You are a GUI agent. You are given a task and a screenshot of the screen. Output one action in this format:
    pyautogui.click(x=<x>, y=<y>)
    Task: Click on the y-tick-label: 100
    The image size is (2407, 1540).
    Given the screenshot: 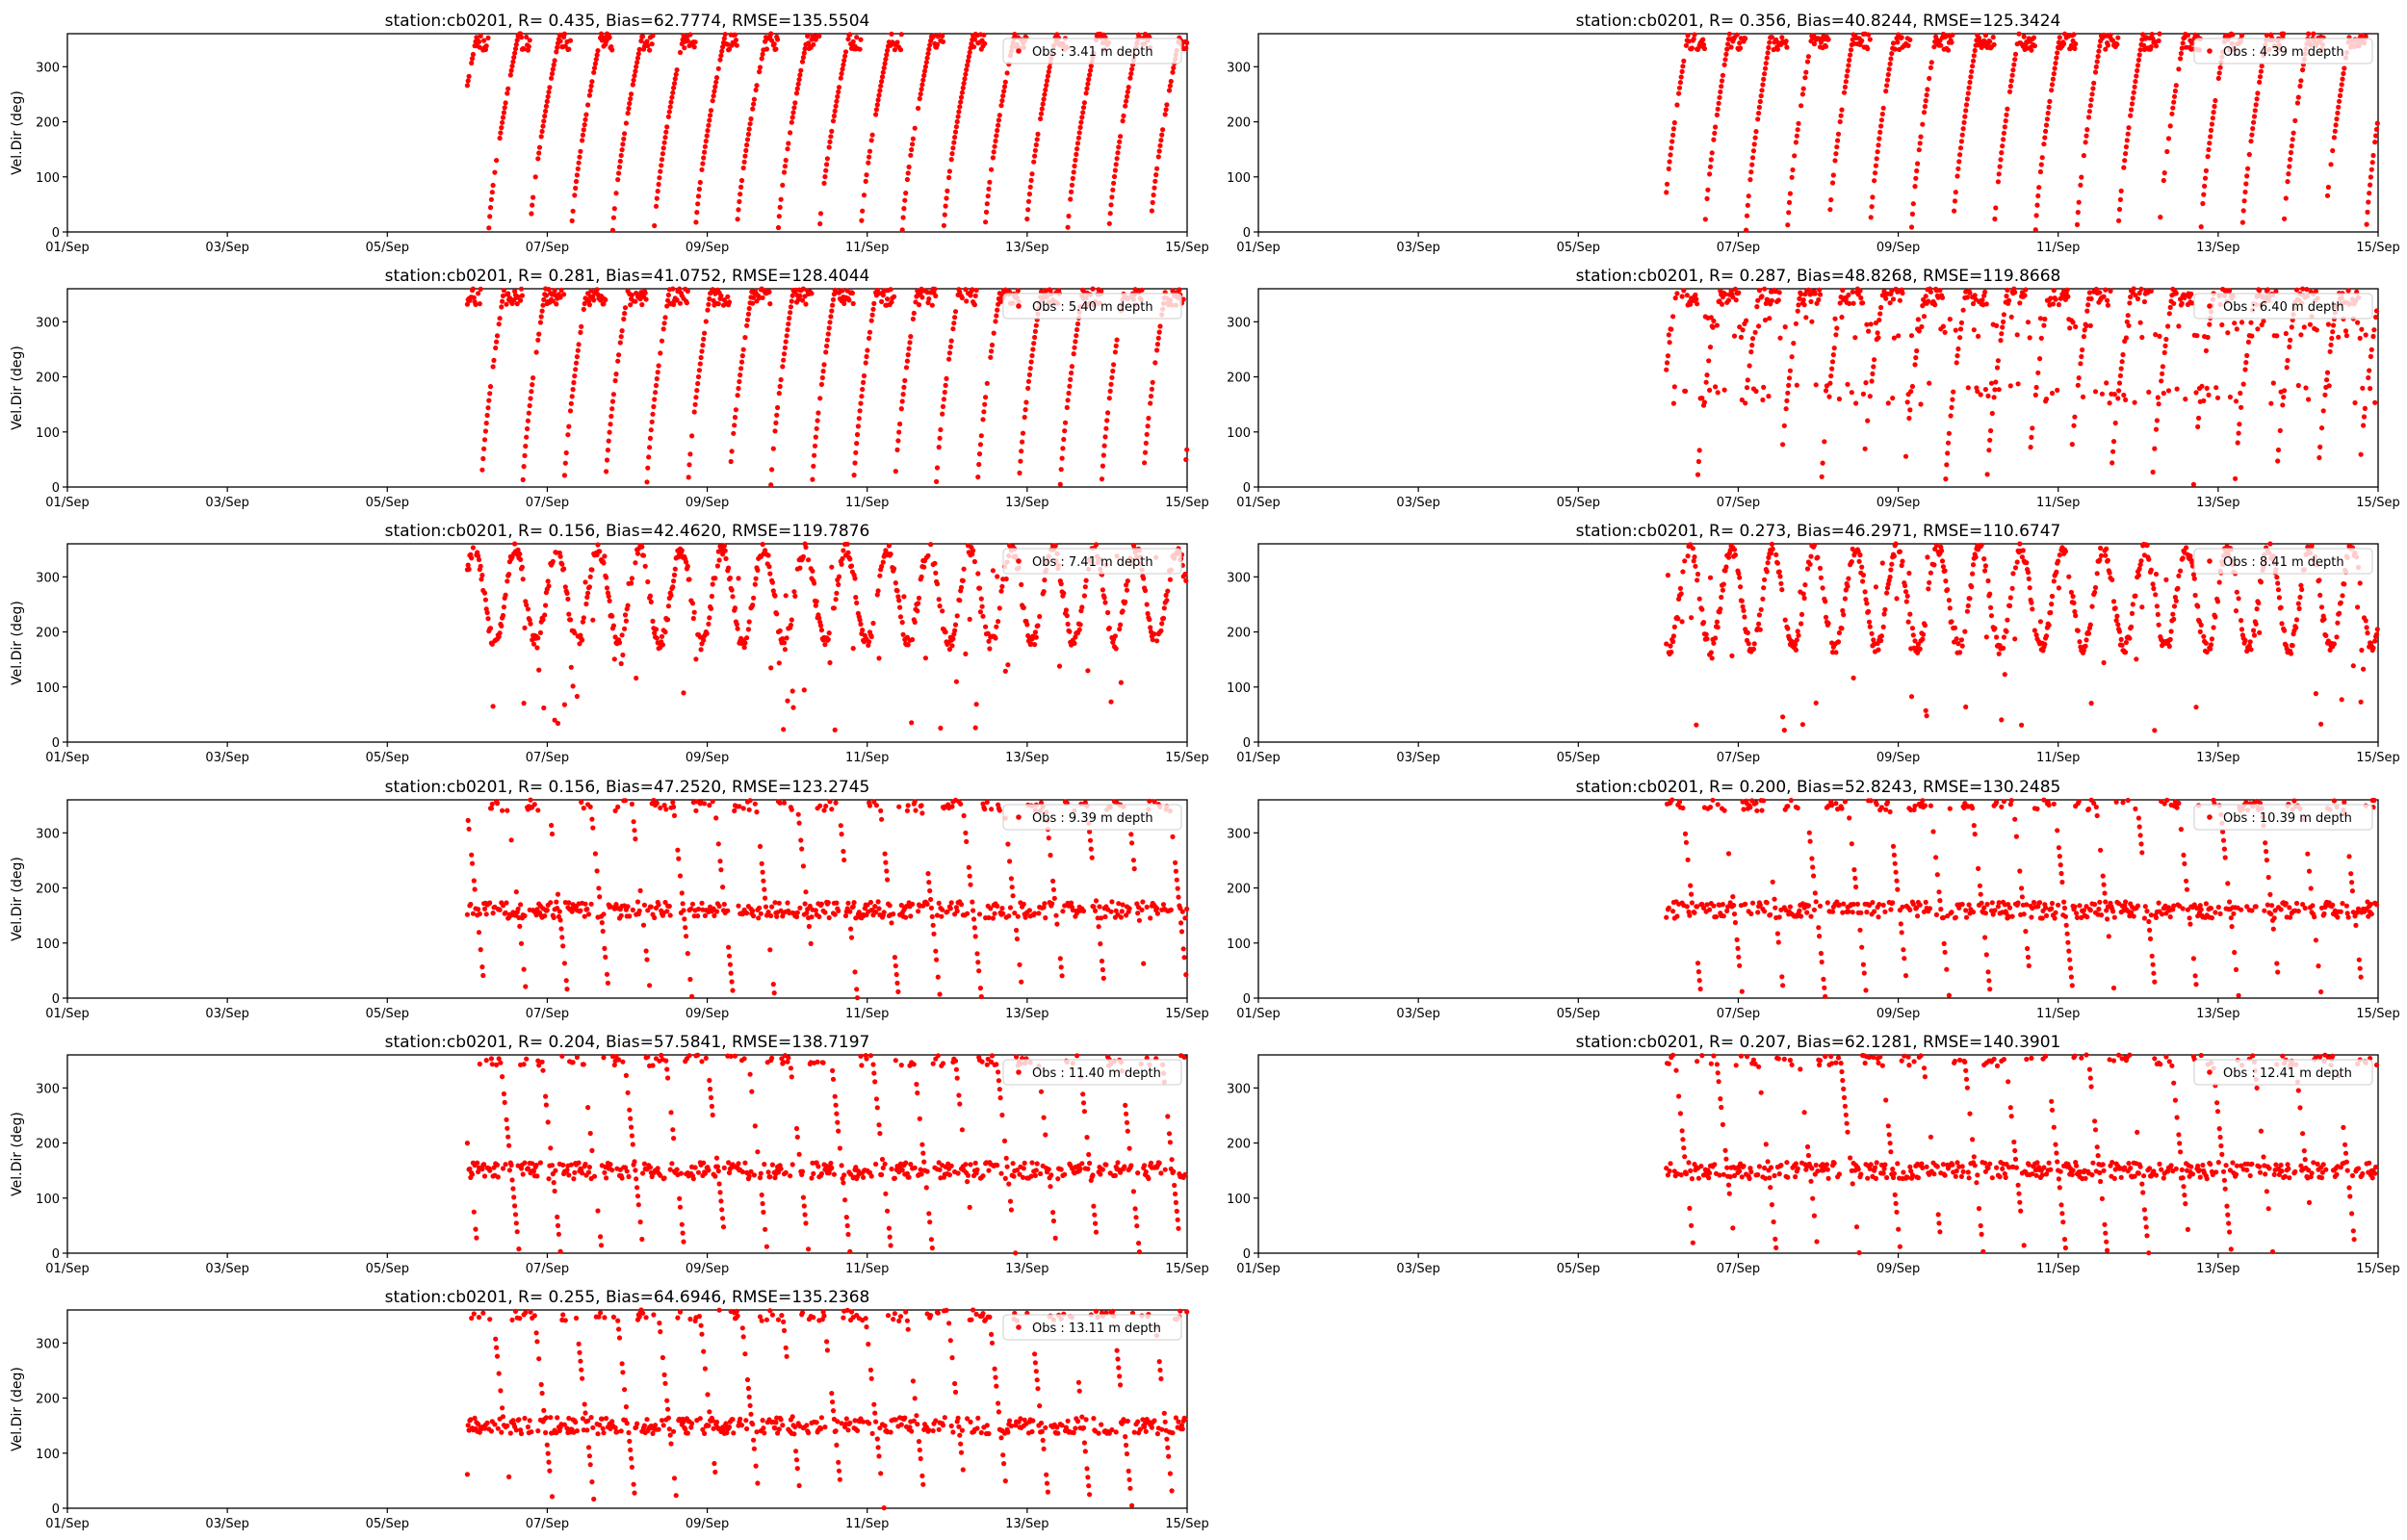 What is the action you would take?
    pyautogui.click(x=48, y=944)
    